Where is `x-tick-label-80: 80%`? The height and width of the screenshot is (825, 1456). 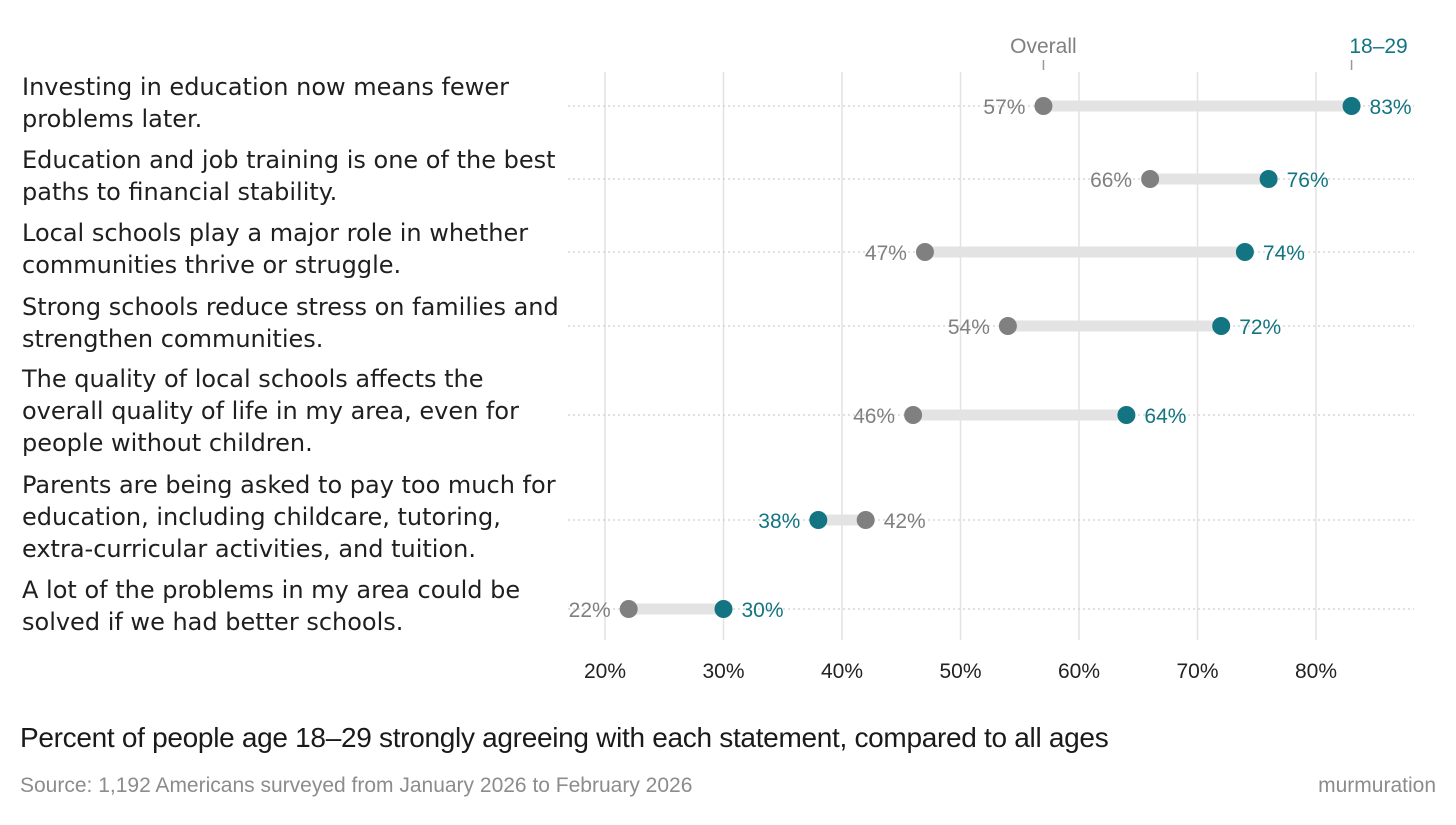 x-tick-label-80: 80% is located at coordinates (1316, 671).